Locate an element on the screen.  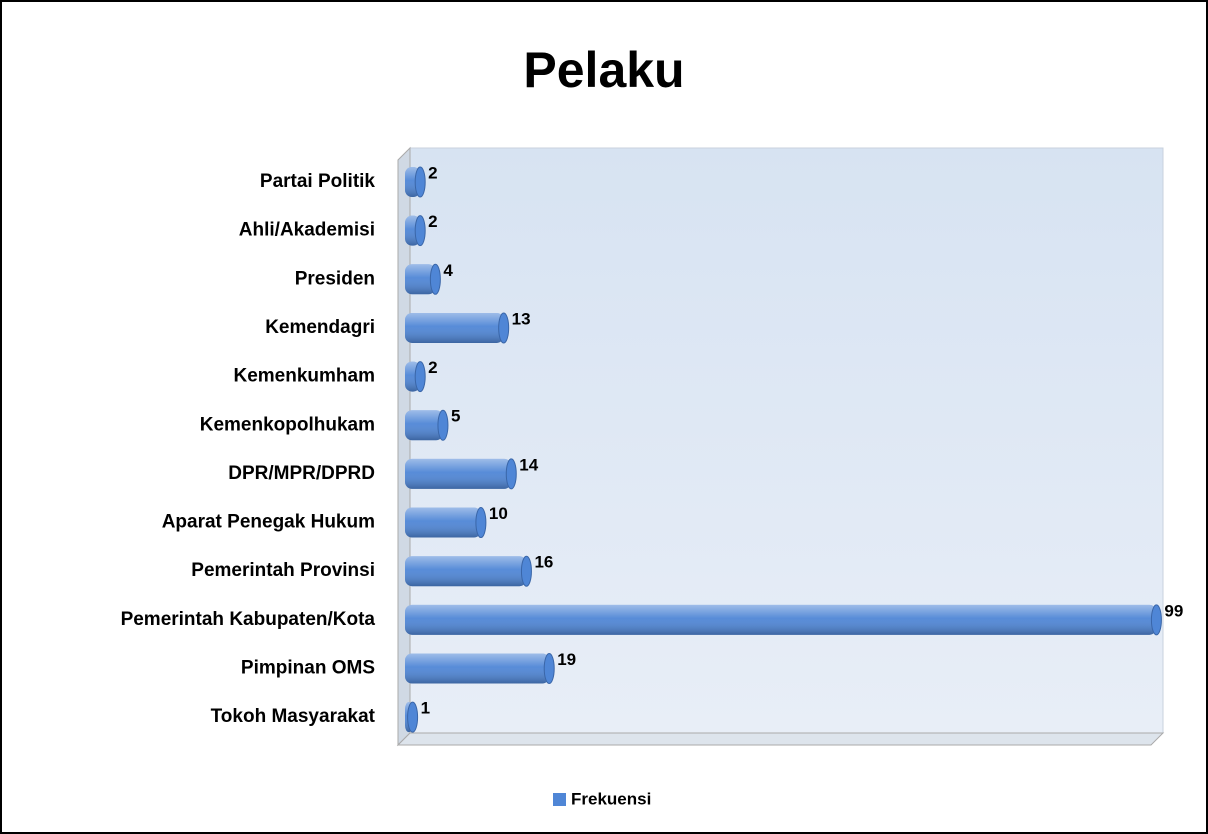
data-label: 99 is located at coordinates (1173, 610).